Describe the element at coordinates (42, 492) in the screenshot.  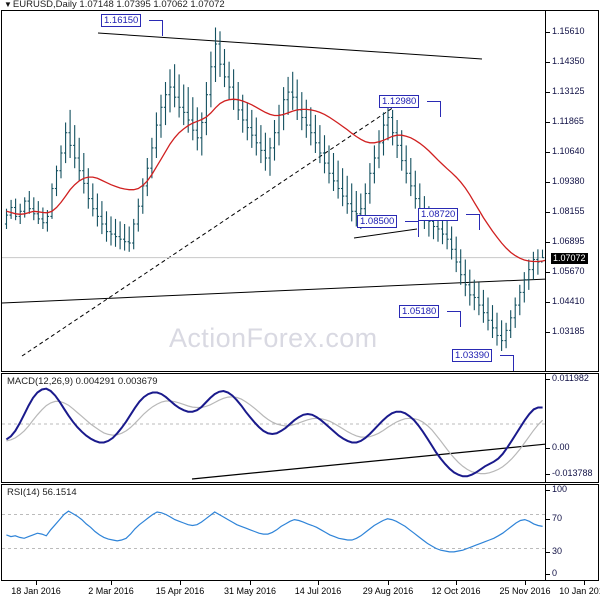
I see `rsi-header: RSI(14) 56.1514` at that location.